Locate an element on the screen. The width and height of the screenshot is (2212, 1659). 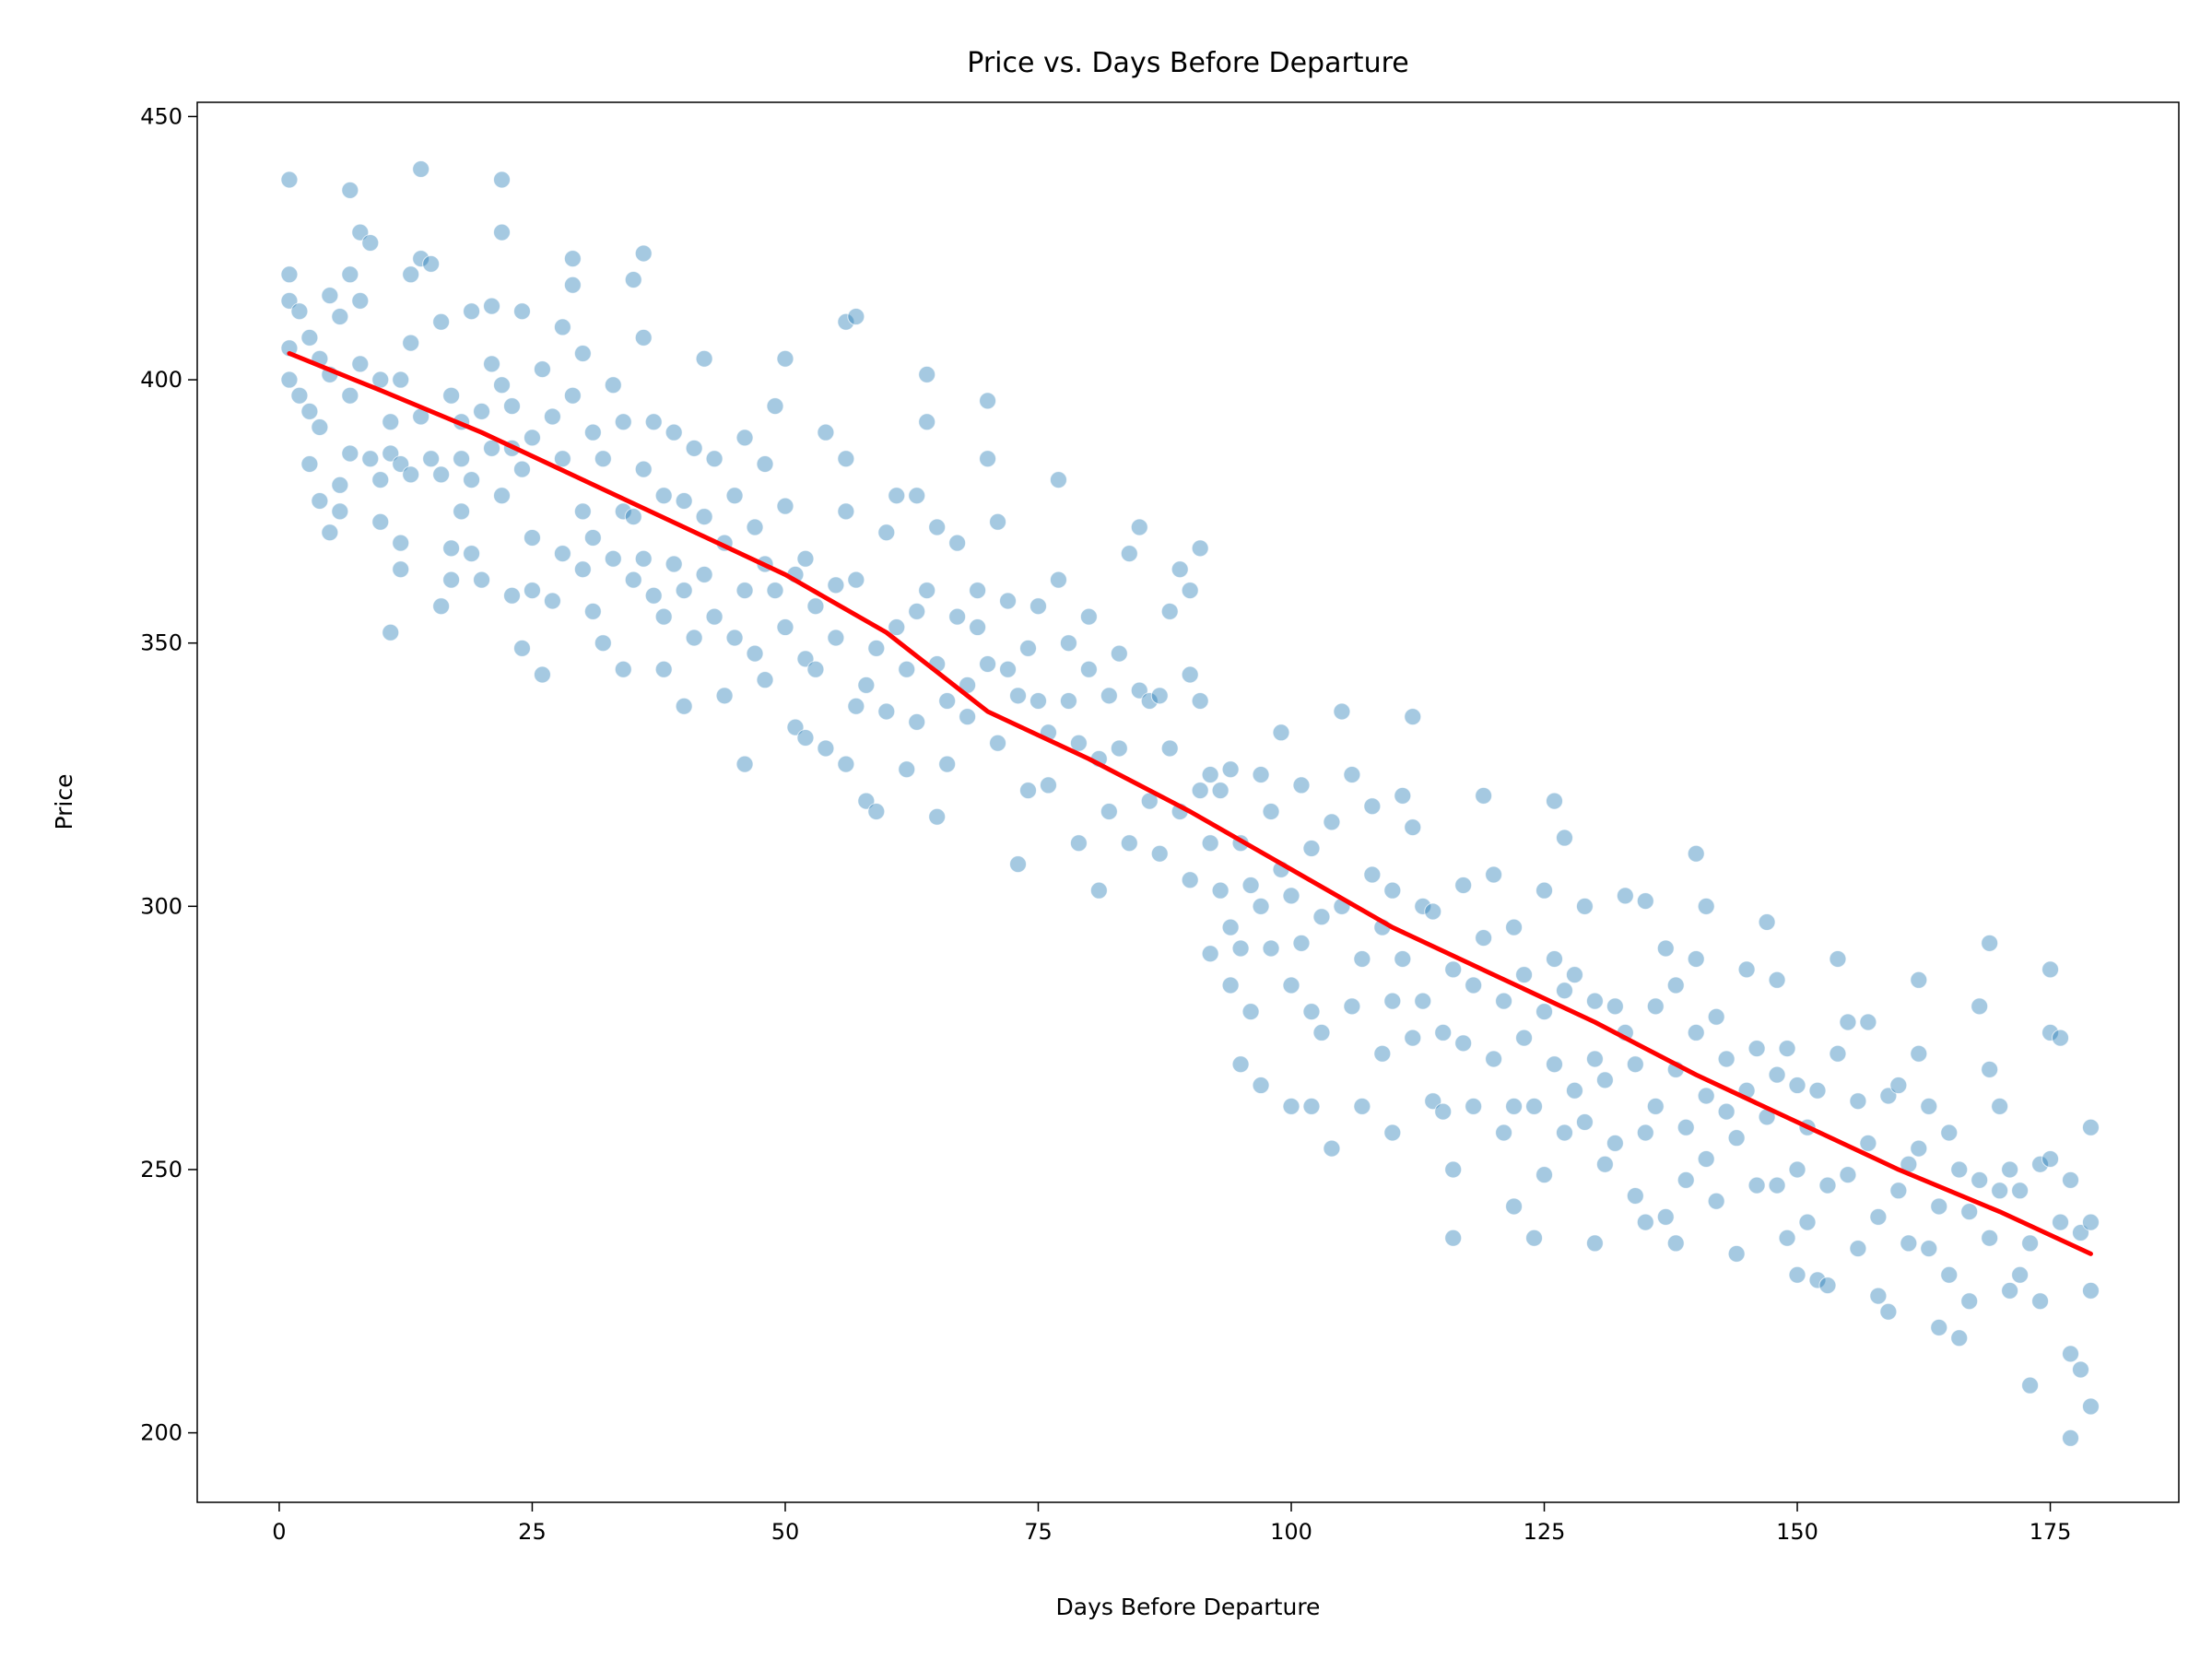
x-tick-label: 175 is located at coordinates (2051, 1532).